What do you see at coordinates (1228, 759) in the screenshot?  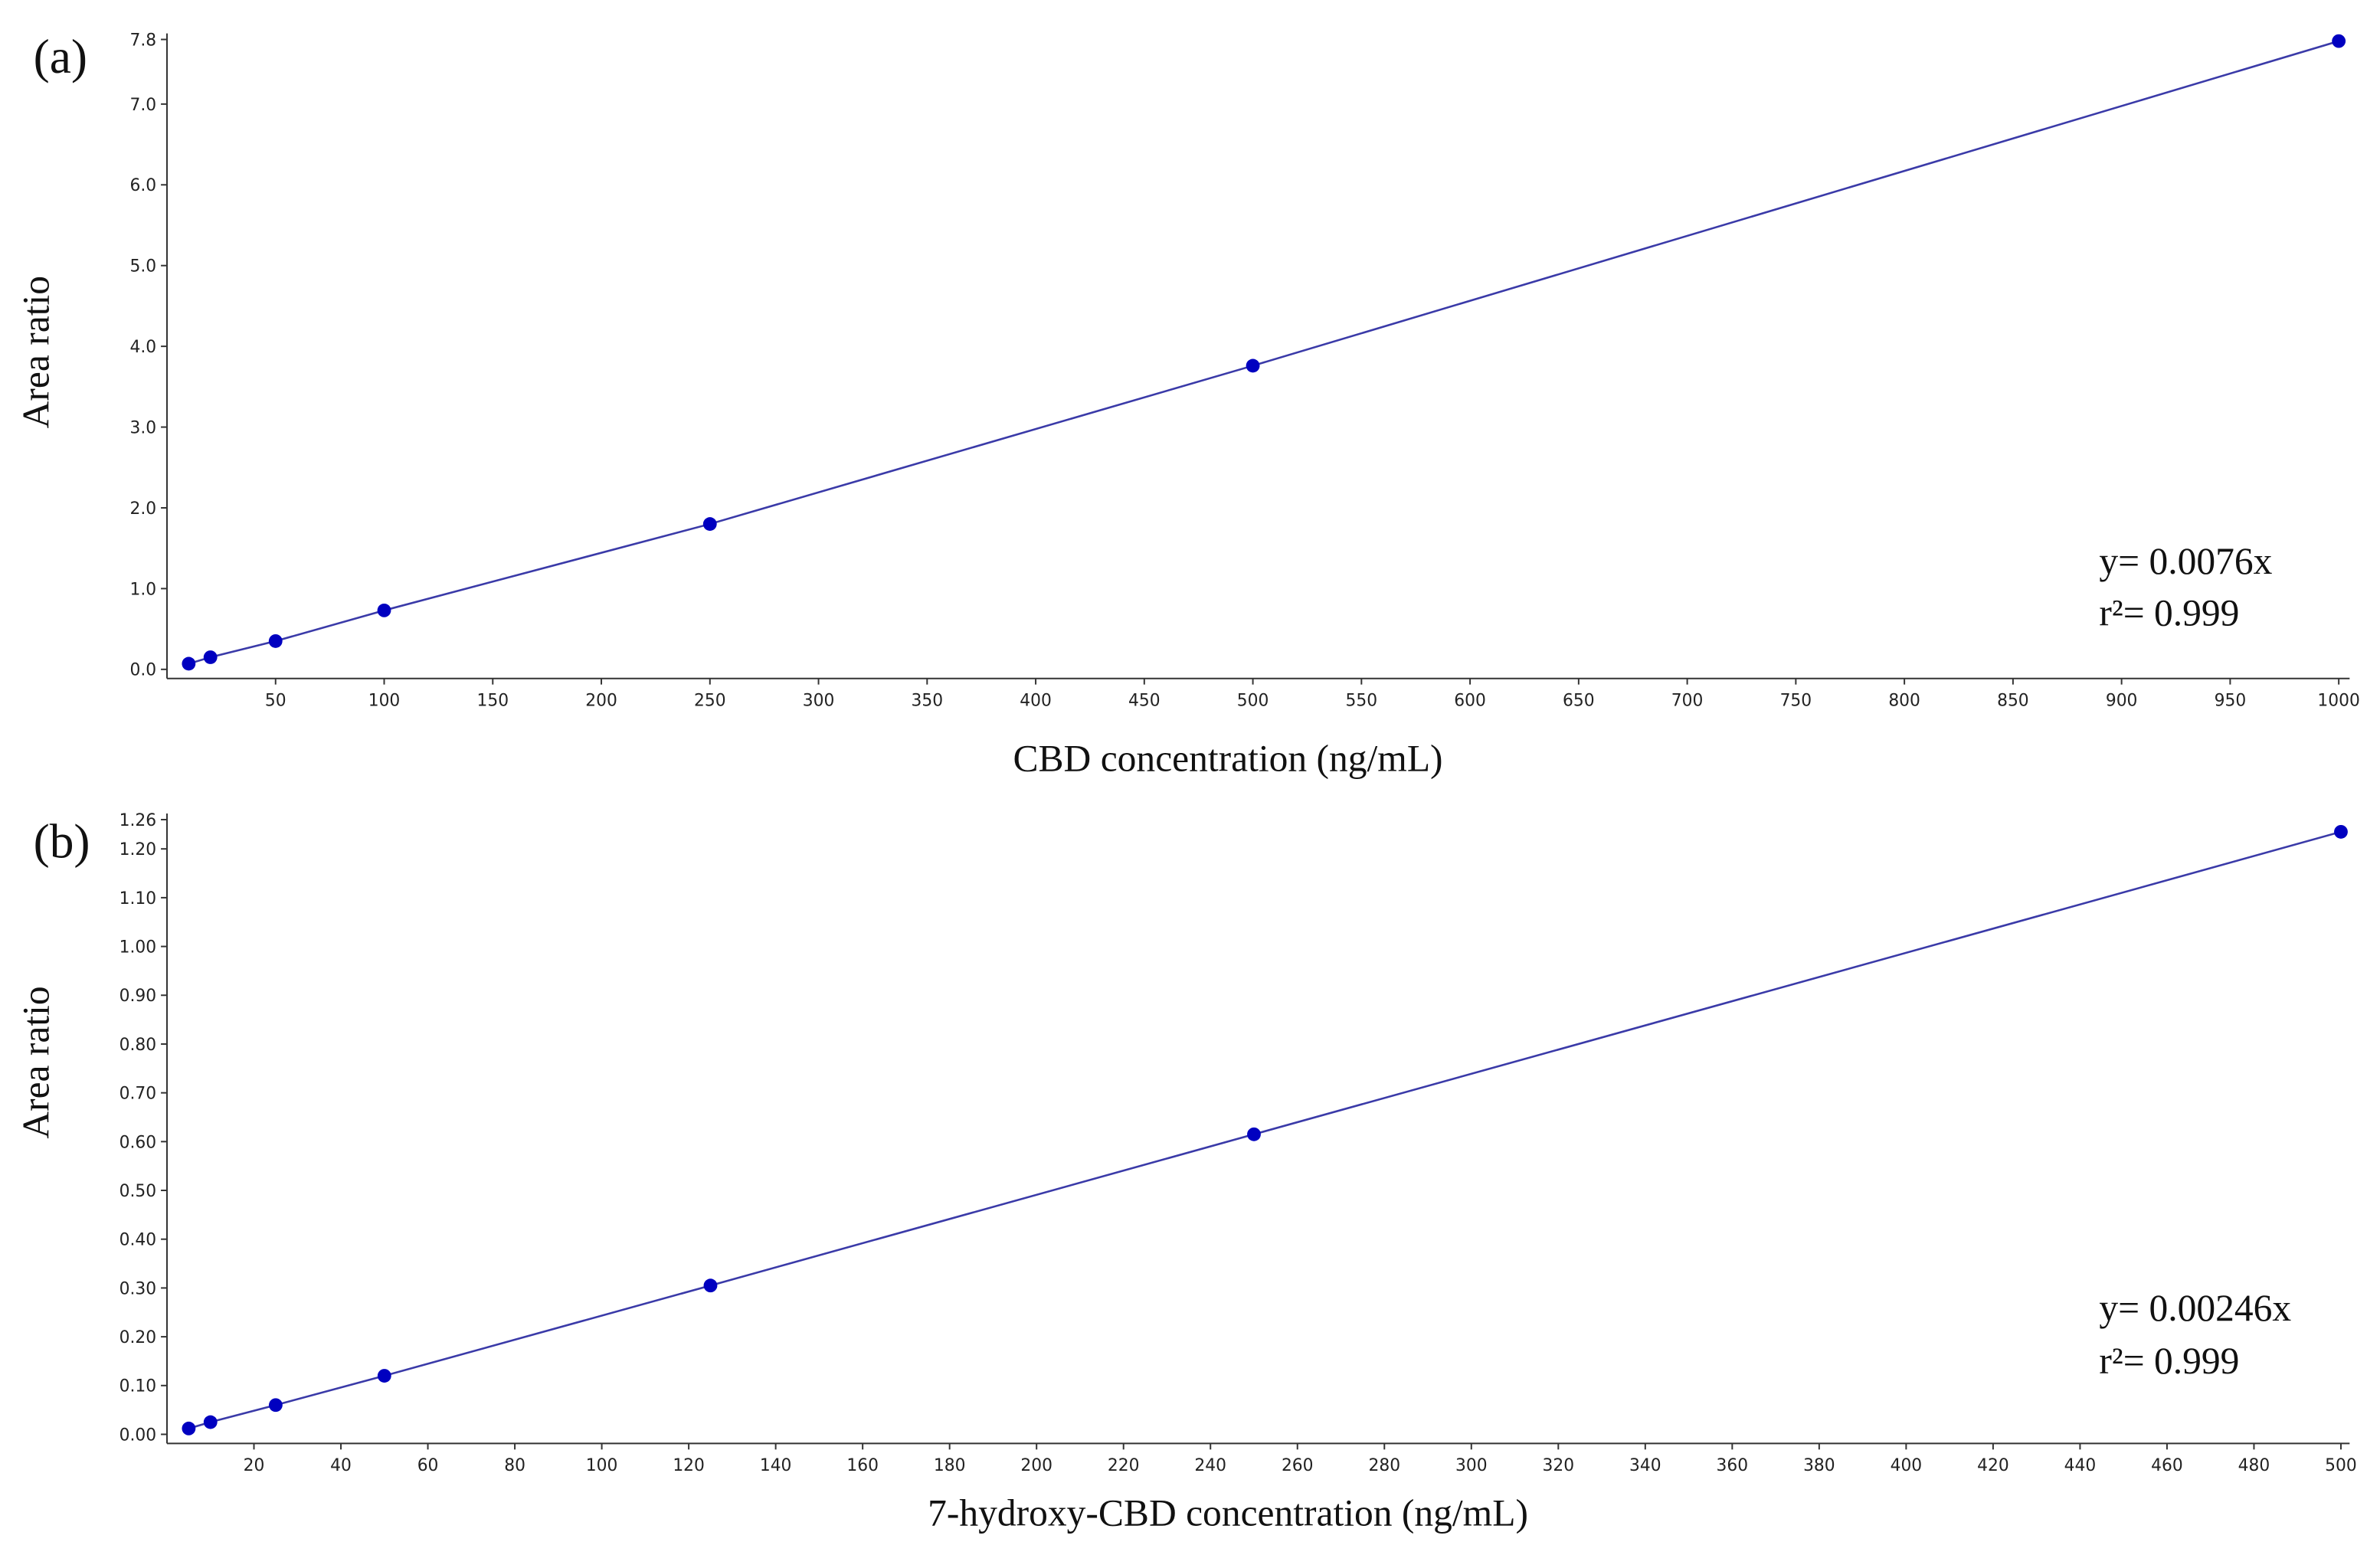 I see `x-axis-label: CBD concentration (ng/mL)` at bounding box center [1228, 759].